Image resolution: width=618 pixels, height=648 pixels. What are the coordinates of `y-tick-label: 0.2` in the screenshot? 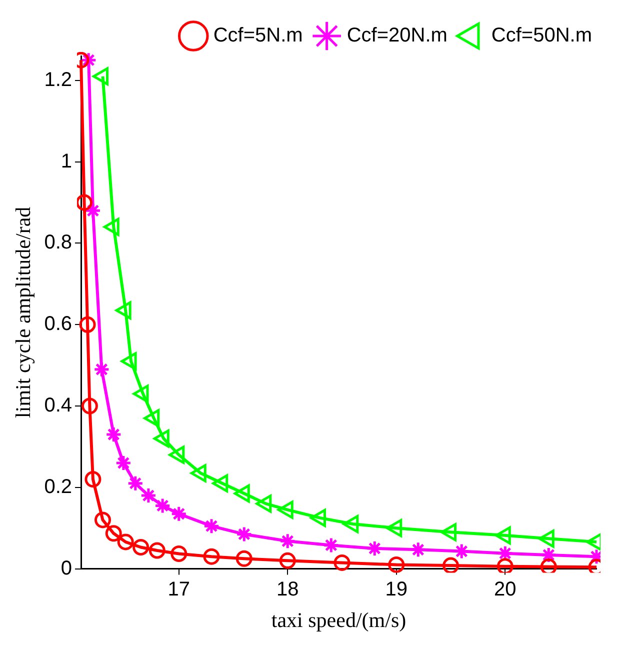 It's located at (58, 487).